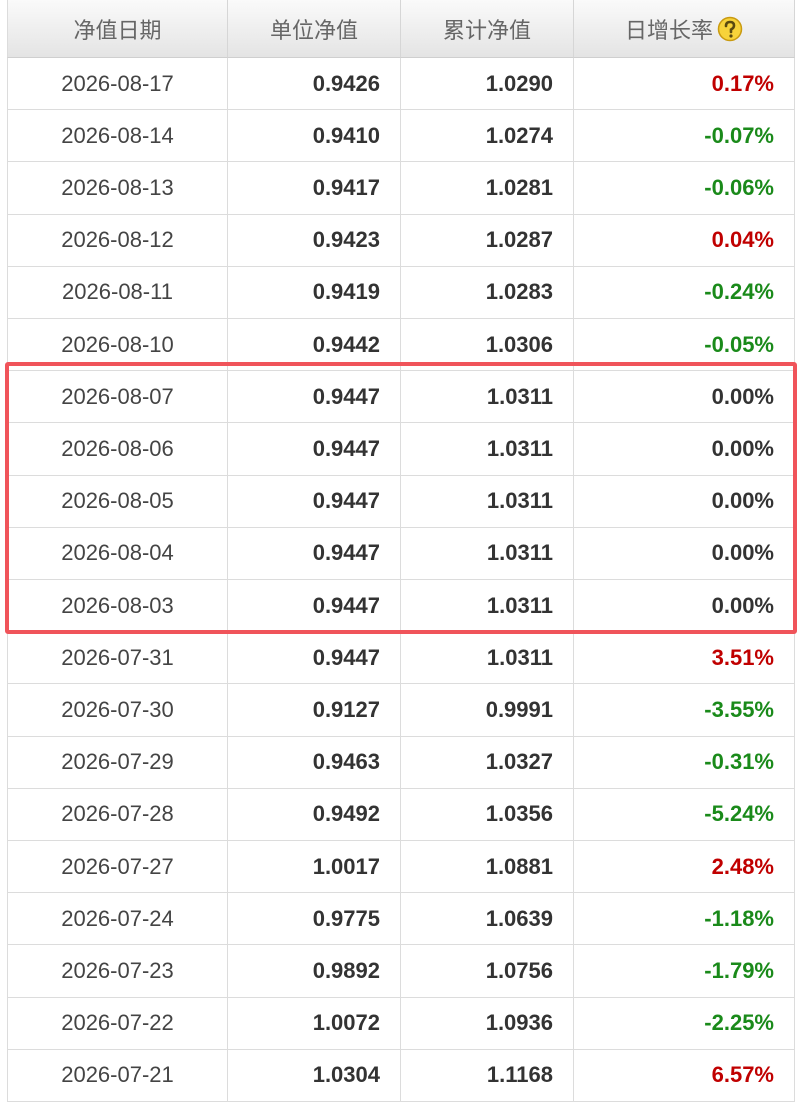  What do you see at coordinates (742, 83) in the screenshot?
I see `daily-change-text: 0.17%` at bounding box center [742, 83].